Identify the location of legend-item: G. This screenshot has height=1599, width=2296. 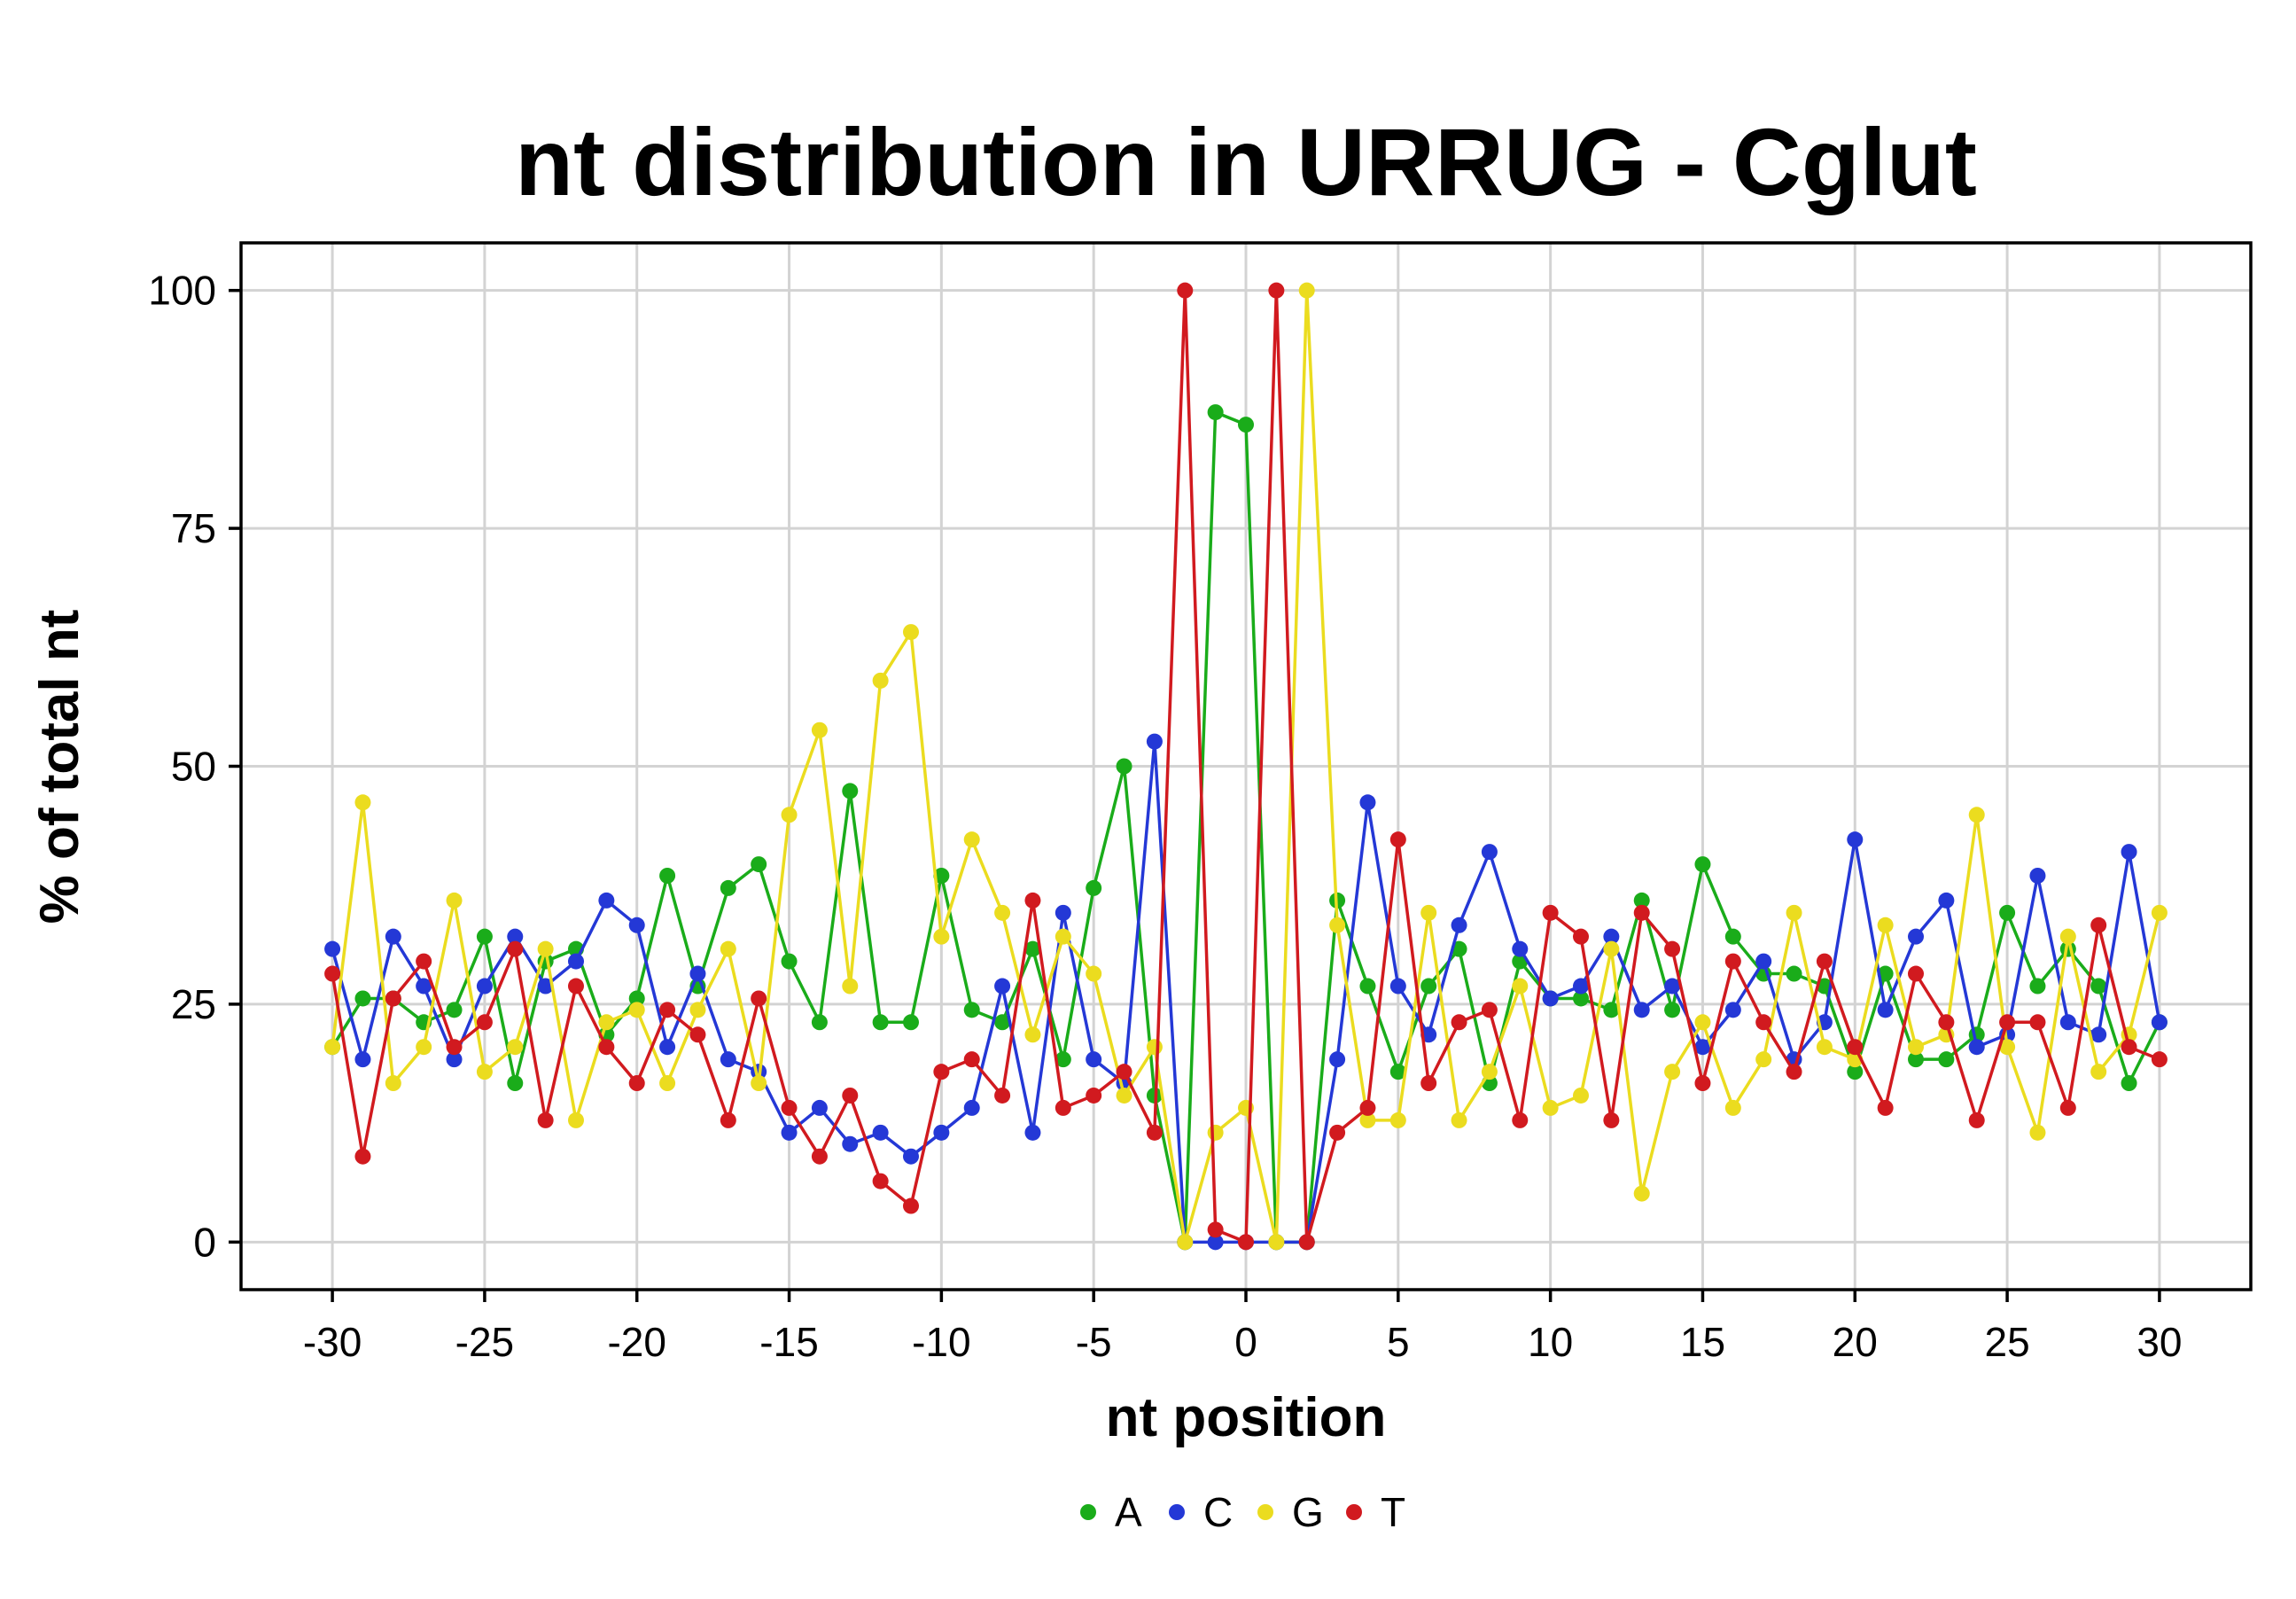
(1290, 1512).